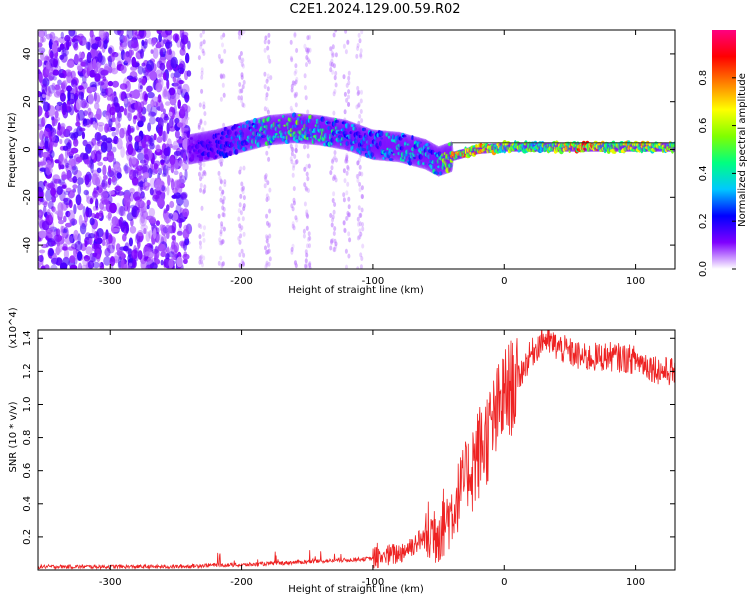 This screenshot has height=600, width=750. I want to click on y-tick-label: 0.6, so click(27, 471).